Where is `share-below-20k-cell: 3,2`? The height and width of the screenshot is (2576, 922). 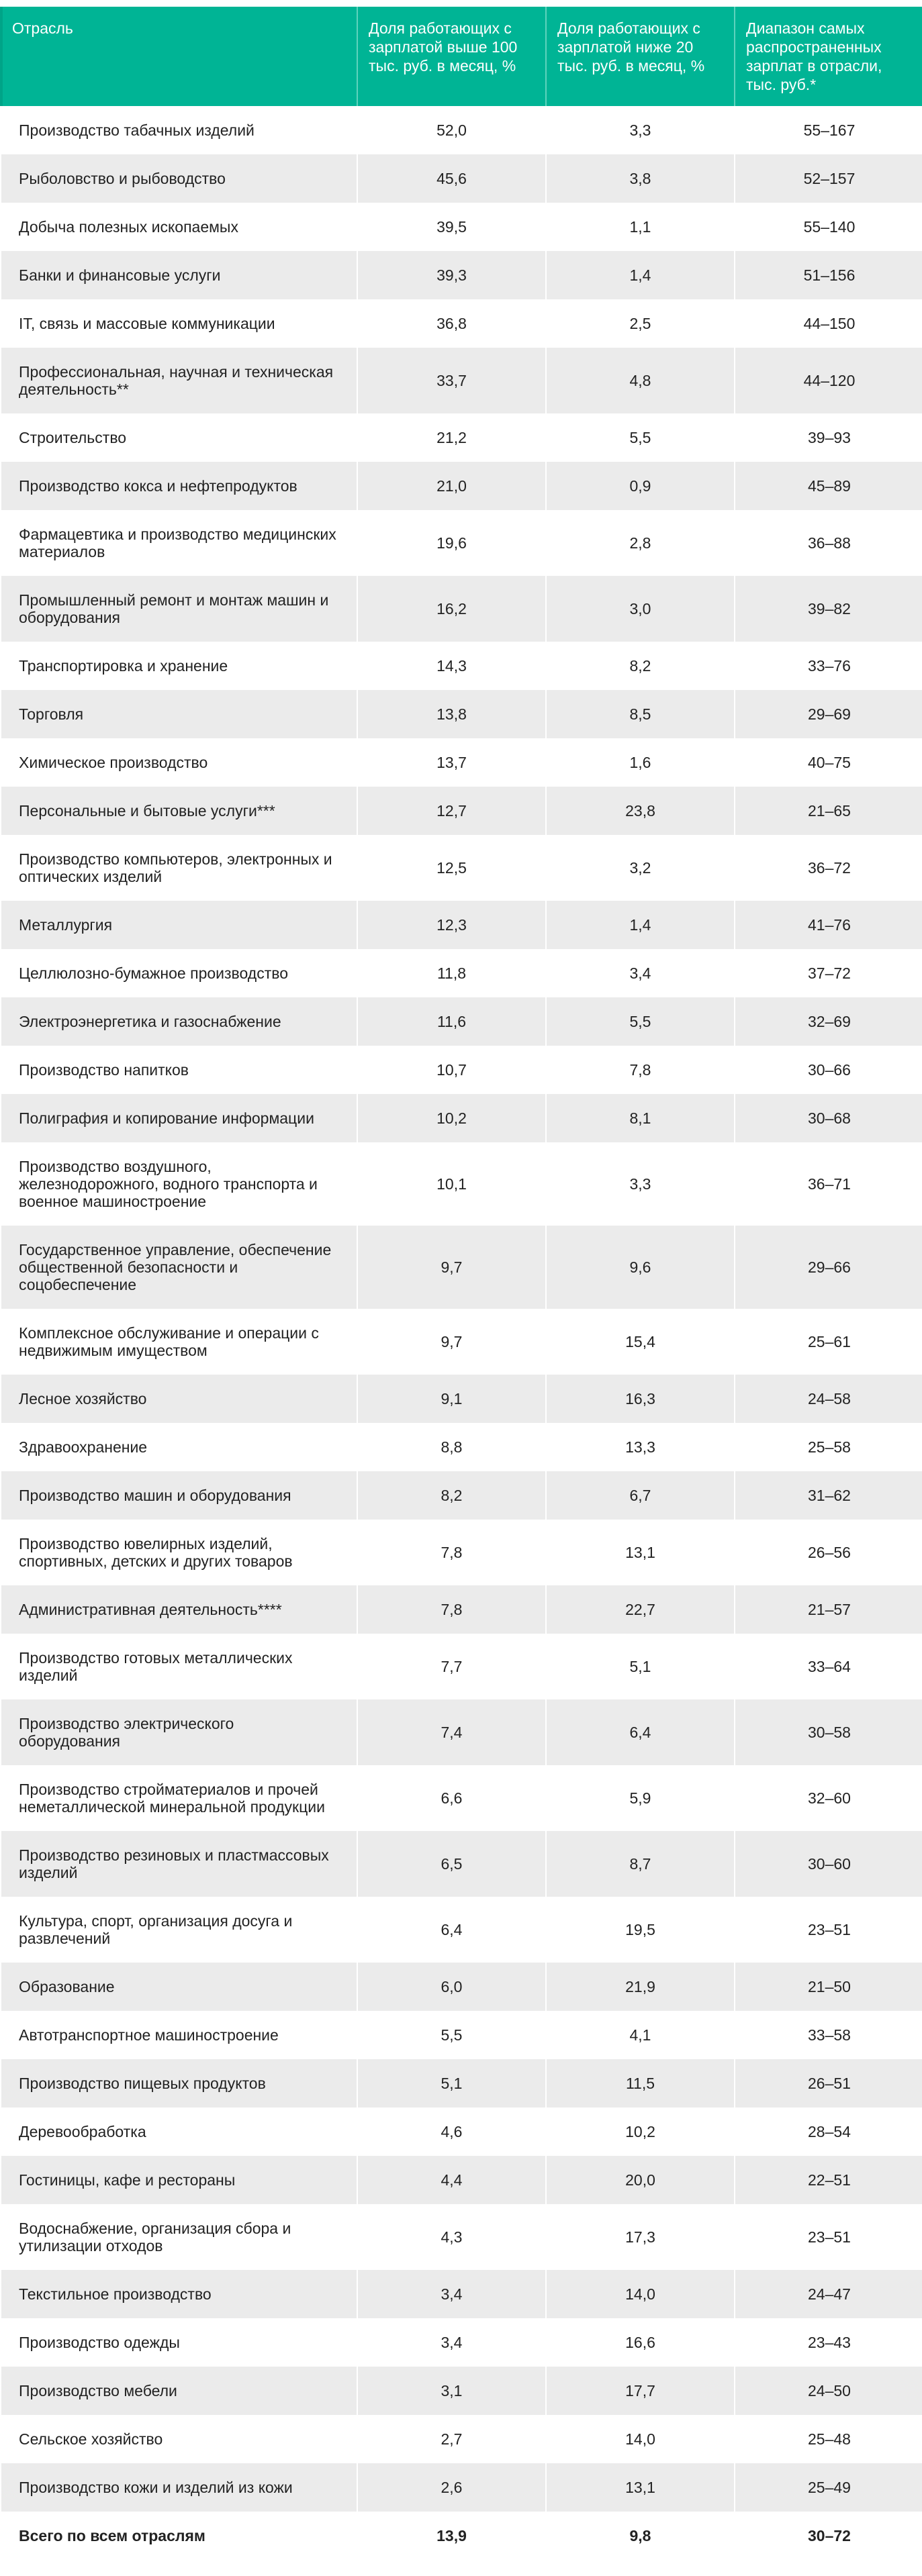
share-below-20k-cell: 3,2 is located at coordinates (640, 868).